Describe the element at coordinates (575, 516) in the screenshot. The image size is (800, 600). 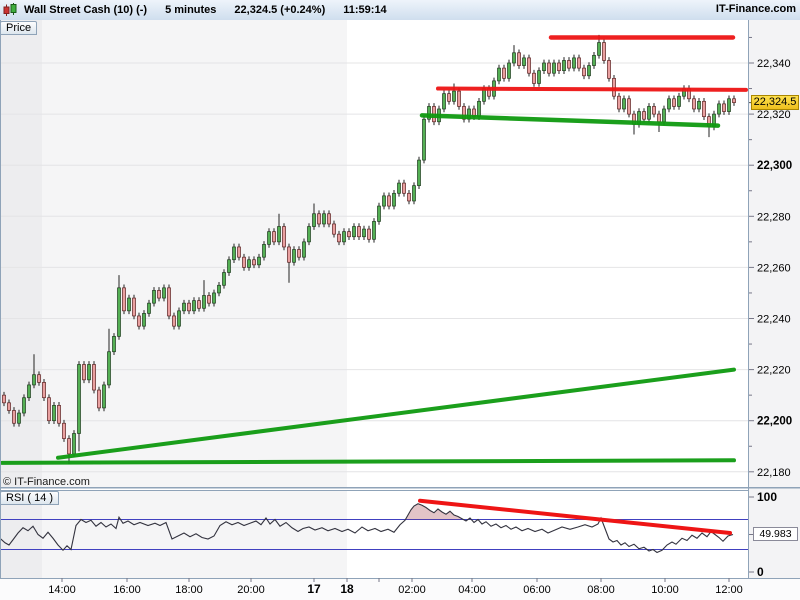
I see `trendline-rsi-downtrend` at that location.